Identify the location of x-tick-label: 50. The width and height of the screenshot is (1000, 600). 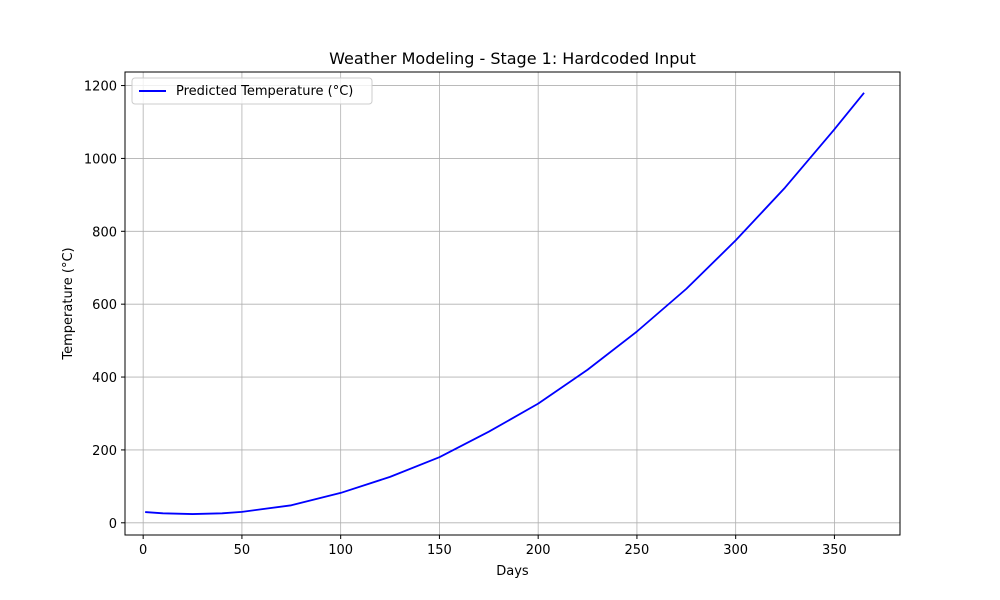
(242, 550).